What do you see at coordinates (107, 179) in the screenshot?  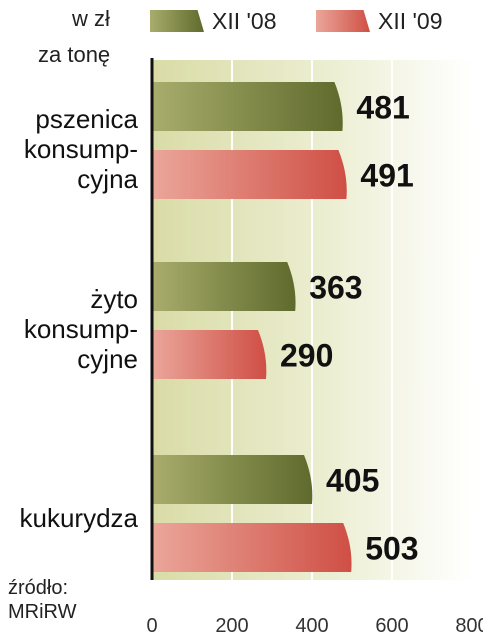 I see `category-label-wheat-line-3: cyjna` at bounding box center [107, 179].